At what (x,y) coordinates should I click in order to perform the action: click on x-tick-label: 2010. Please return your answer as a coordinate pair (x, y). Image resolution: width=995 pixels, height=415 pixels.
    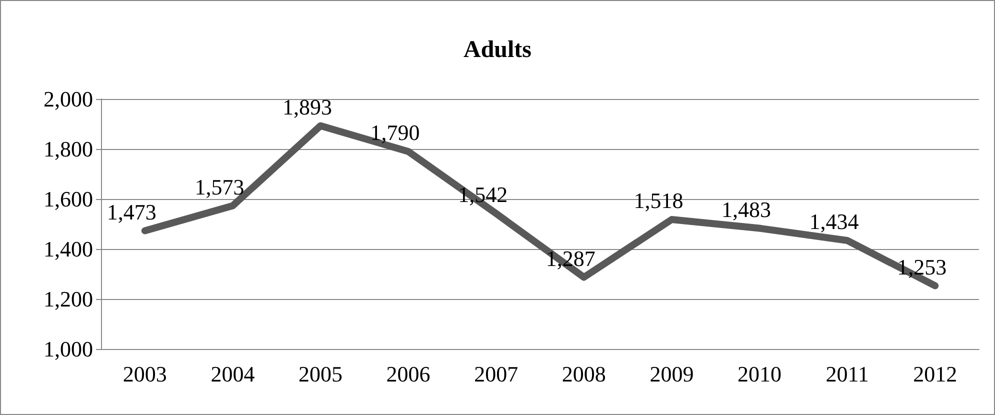
    Looking at the image, I should click on (760, 374).